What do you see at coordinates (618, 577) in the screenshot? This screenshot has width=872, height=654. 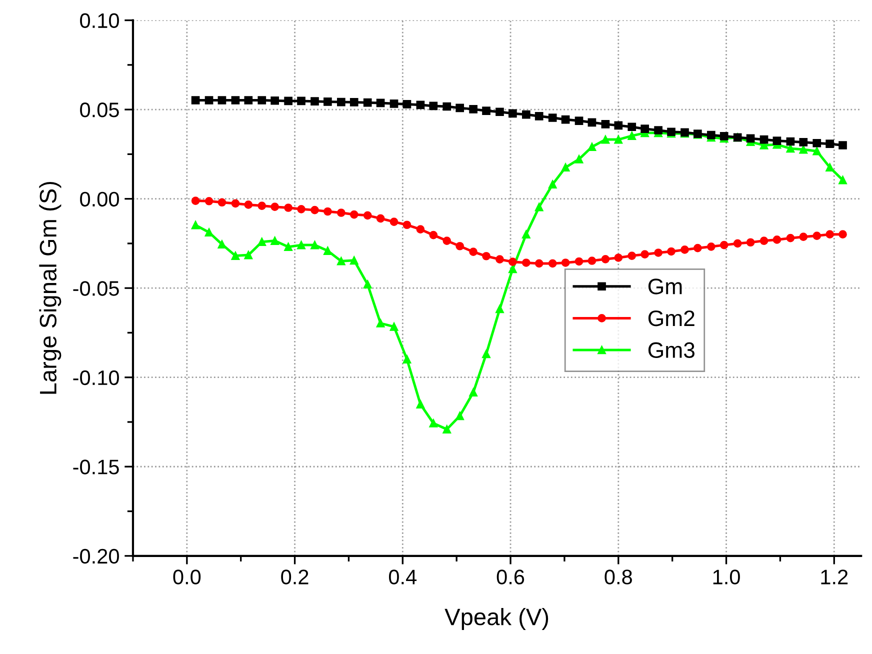 I see `x-tick-label: 0.8` at bounding box center [618, 577].